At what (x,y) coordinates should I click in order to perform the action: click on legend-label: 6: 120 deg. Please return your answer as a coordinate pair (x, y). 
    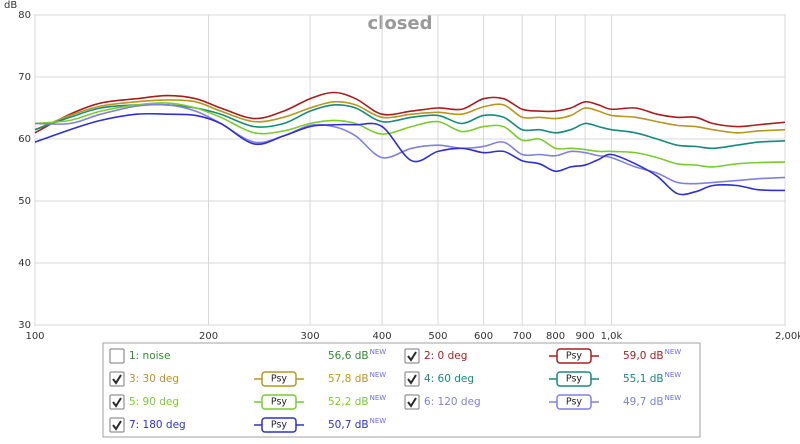
    Looking at the image, I should click on (452, 402).